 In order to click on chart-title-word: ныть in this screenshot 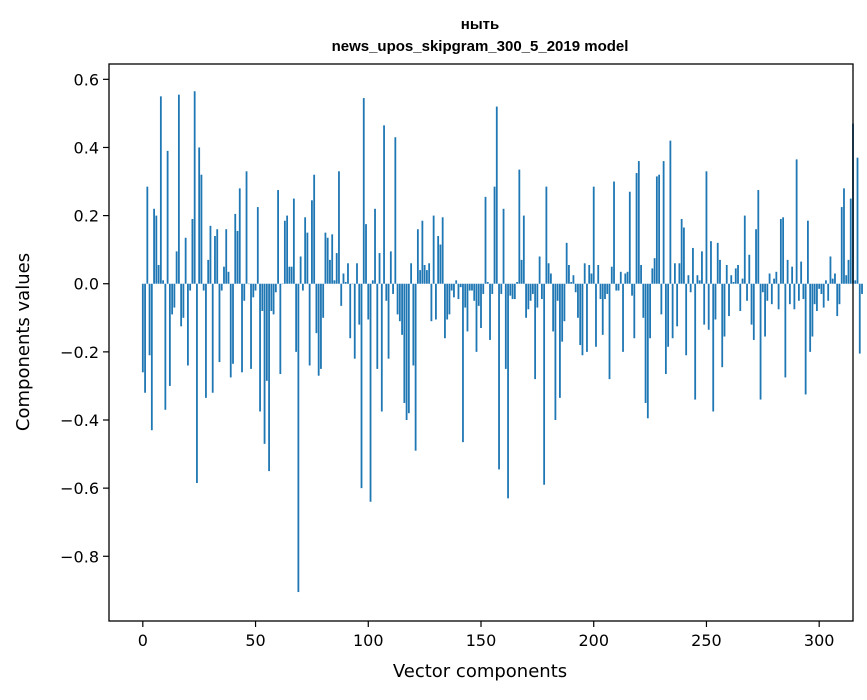, I will do `click(480, 24)`.